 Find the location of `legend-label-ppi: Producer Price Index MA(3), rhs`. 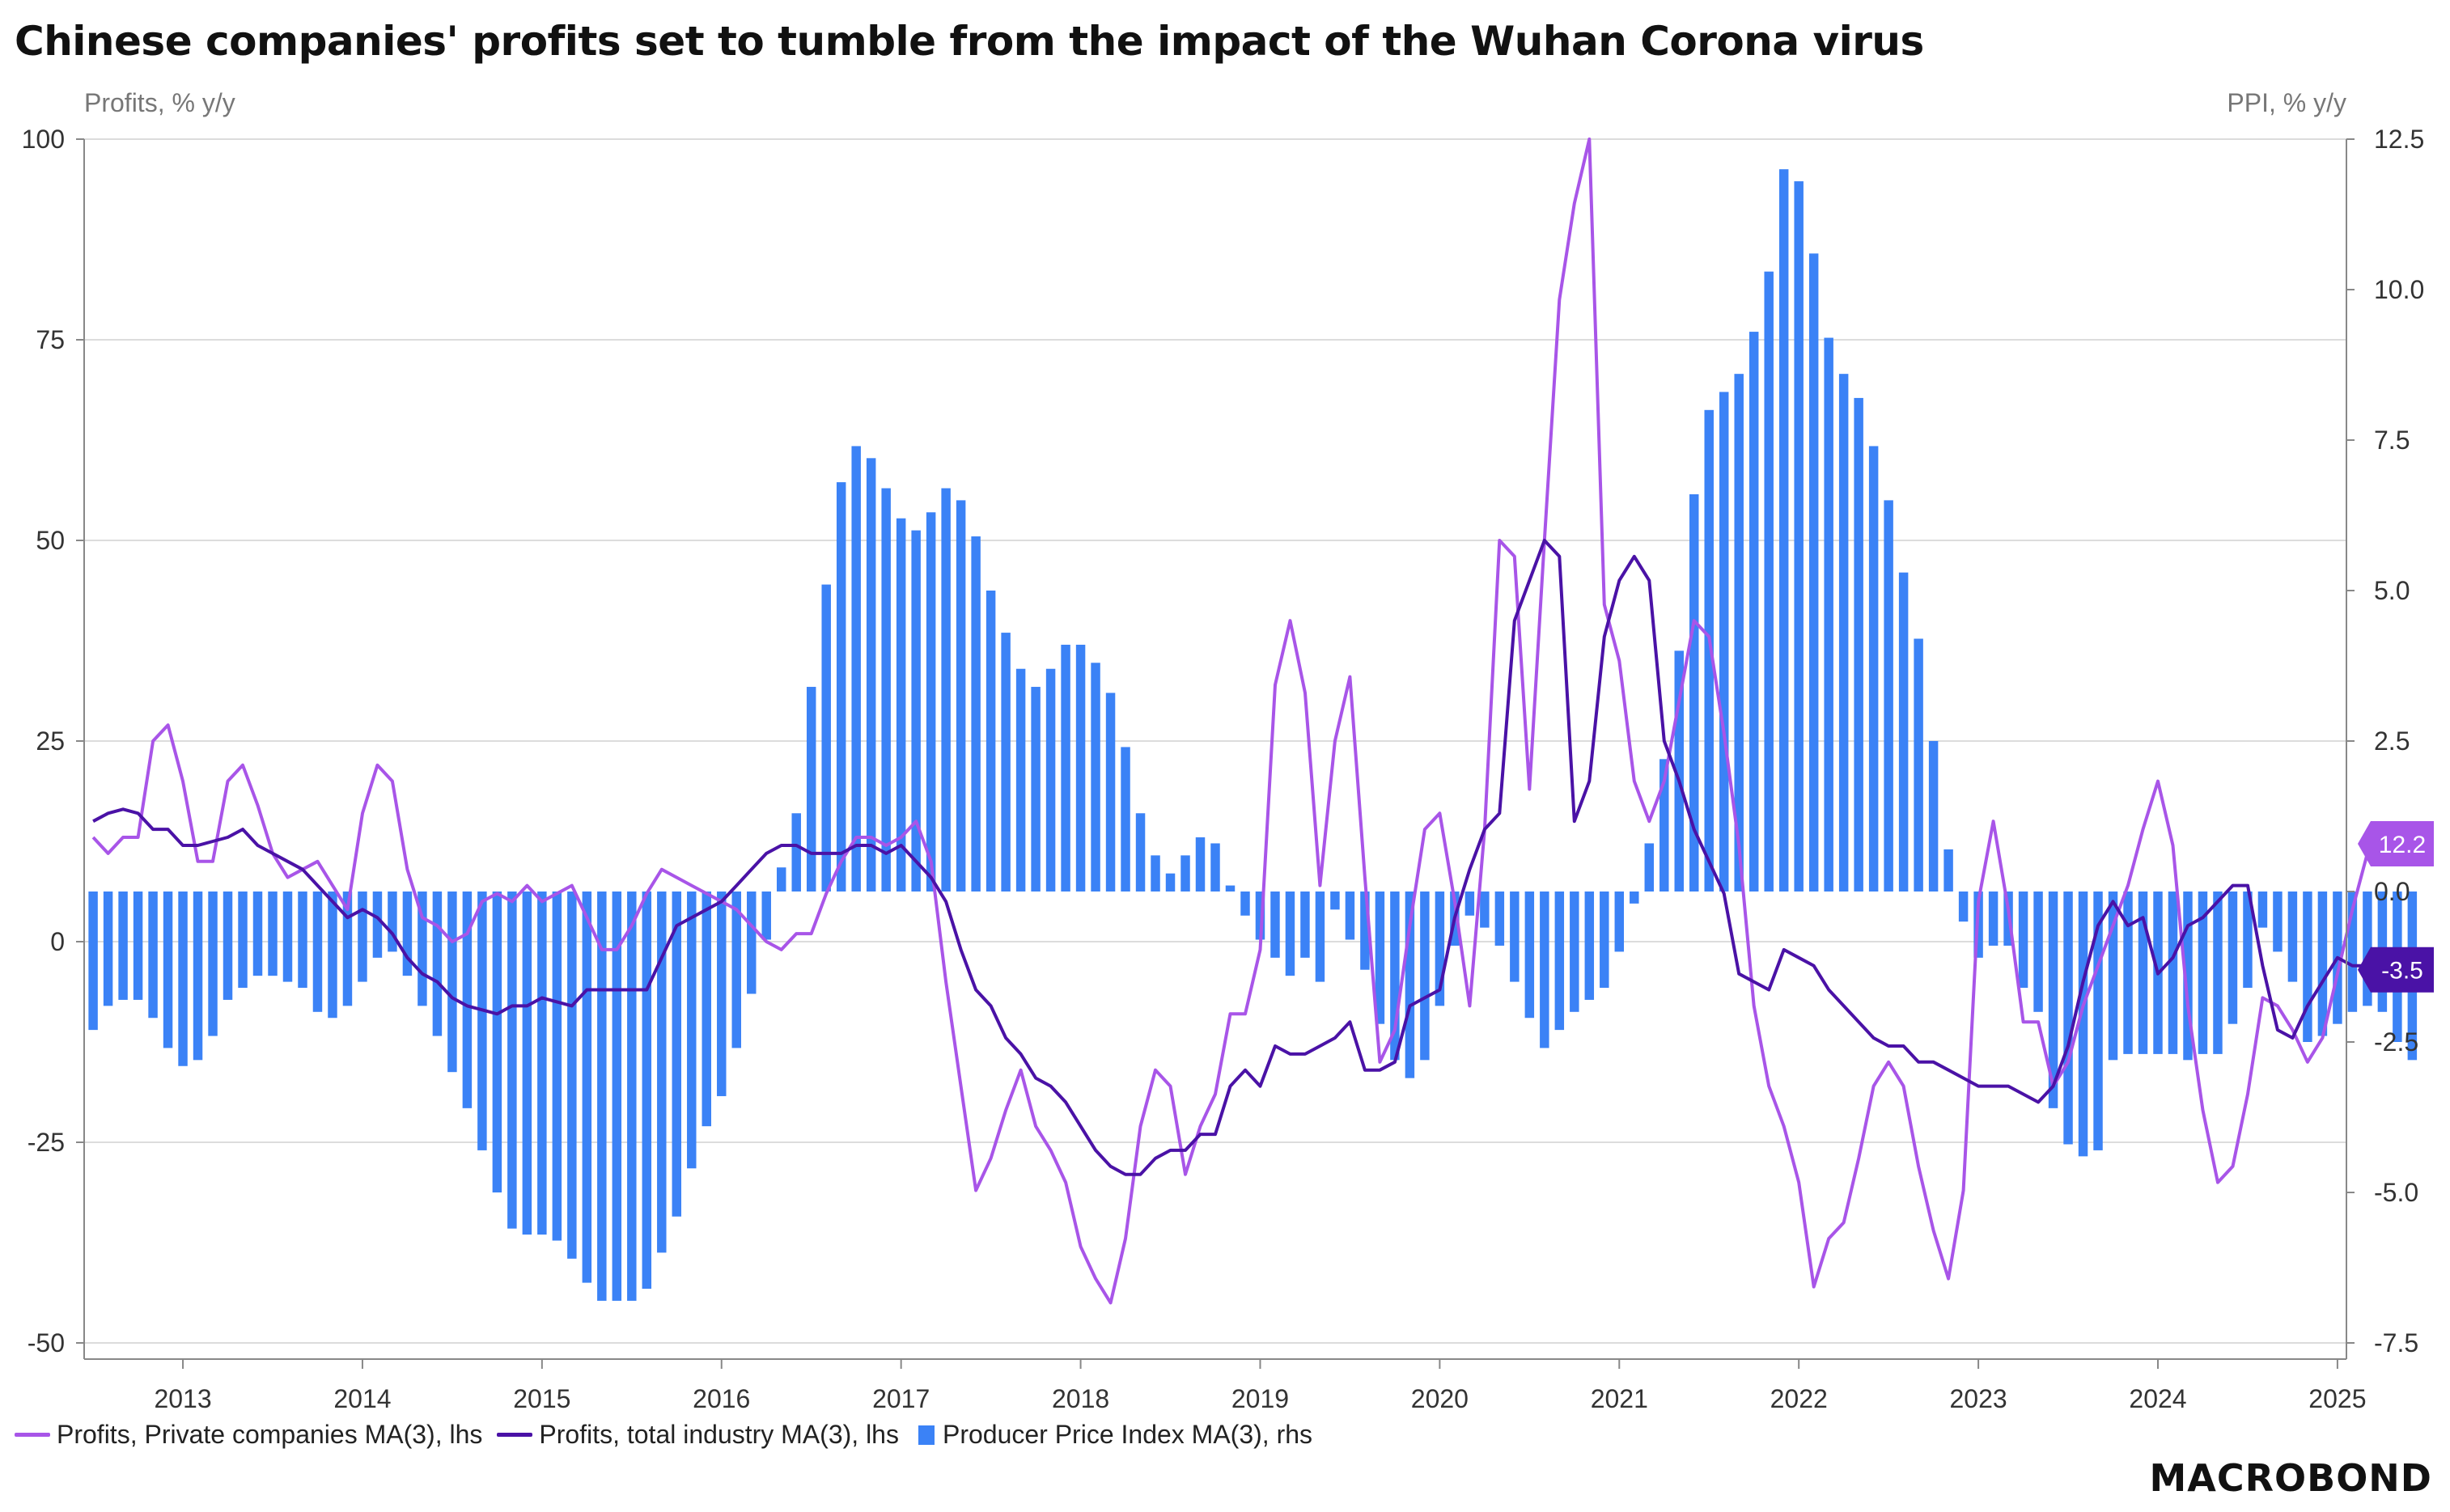

legend-label-ppi: Producer Price Index MA(3), rhs is located at coordinates (1127, 1434).